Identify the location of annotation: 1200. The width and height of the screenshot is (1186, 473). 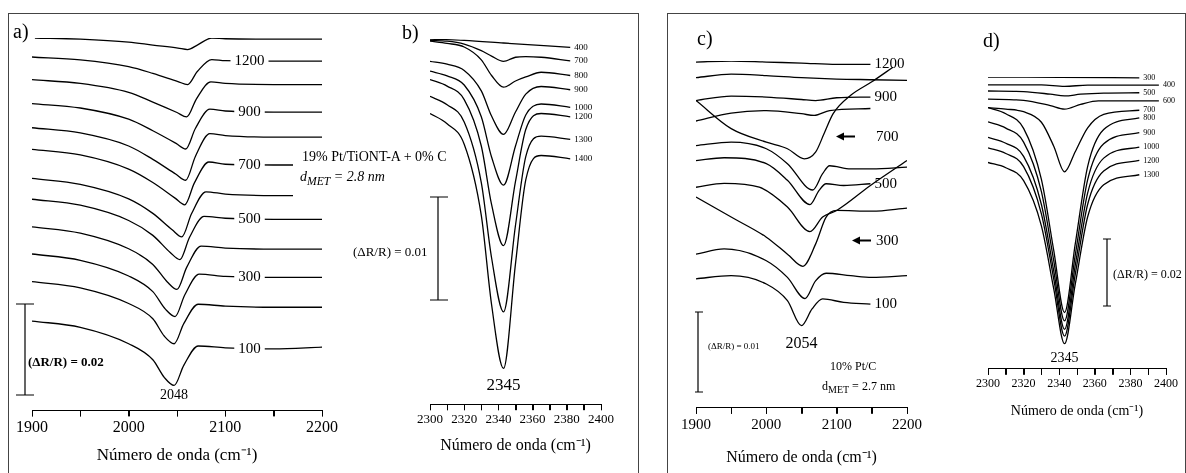
(249, 60).